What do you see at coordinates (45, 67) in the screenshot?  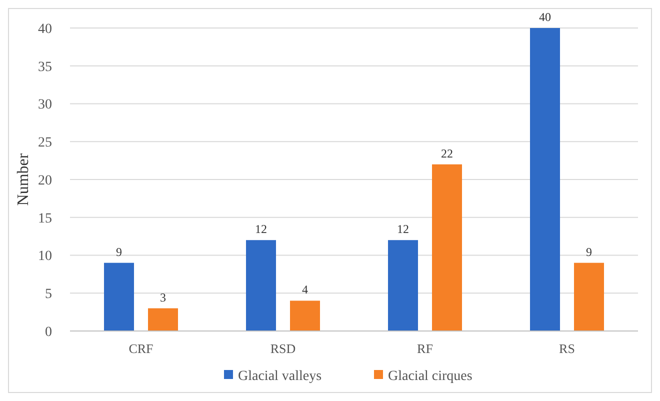 I see `y-tick-label: 35` at bounding box center [45, 67].